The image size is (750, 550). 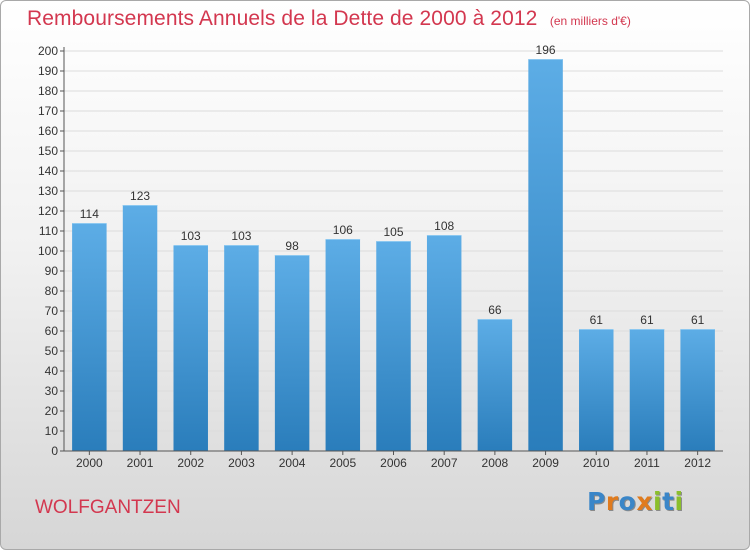 I want to click on y-tick-label: 30, so click(x=52, y=391).